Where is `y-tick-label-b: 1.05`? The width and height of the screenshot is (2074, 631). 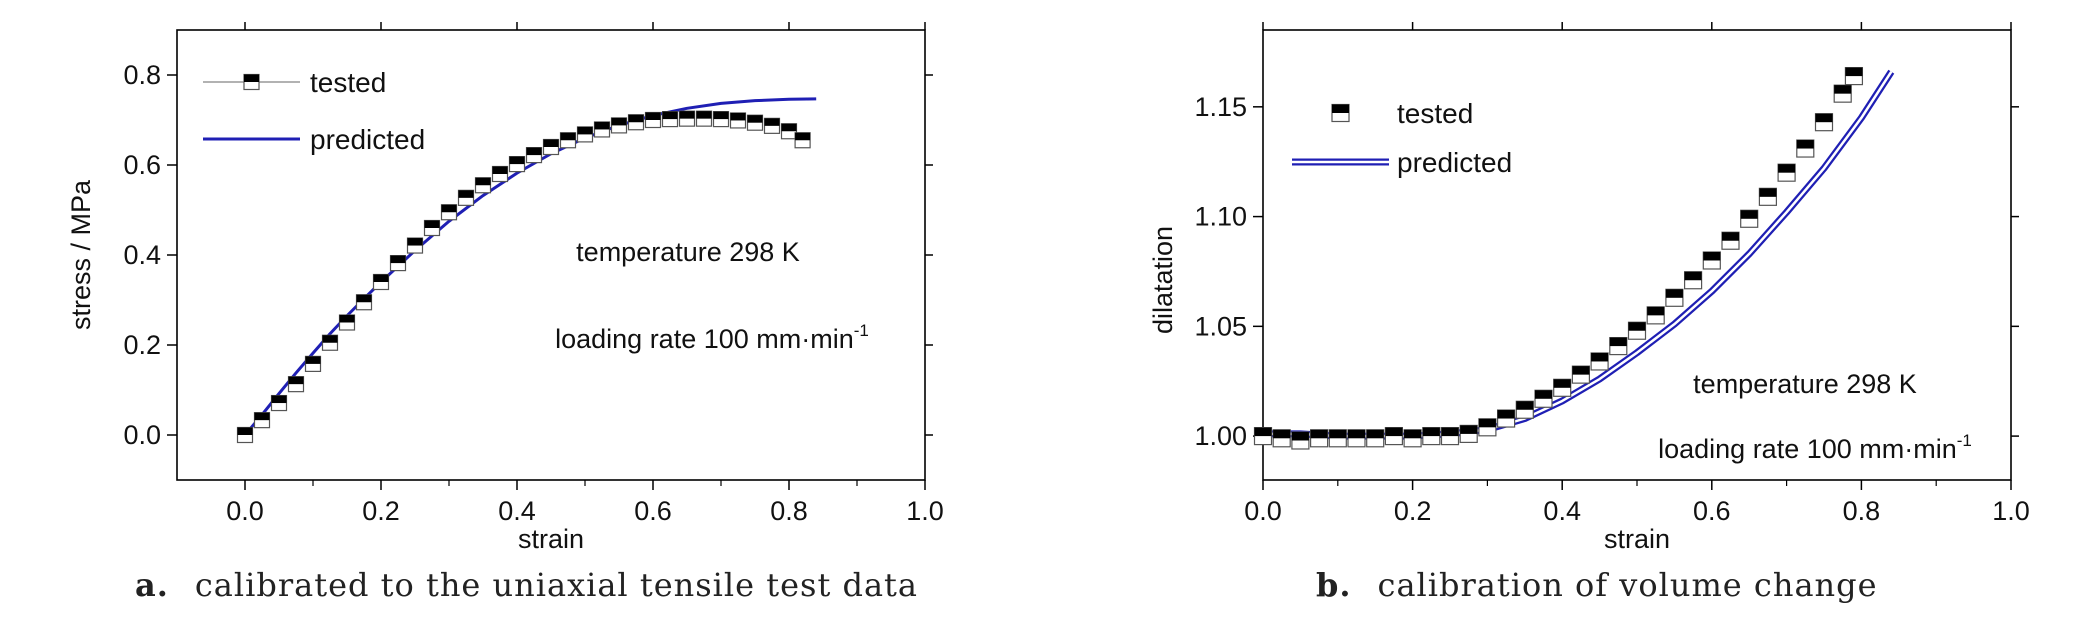
y-tick-label-b: 1.05 is located at coordinates (1220, 326).